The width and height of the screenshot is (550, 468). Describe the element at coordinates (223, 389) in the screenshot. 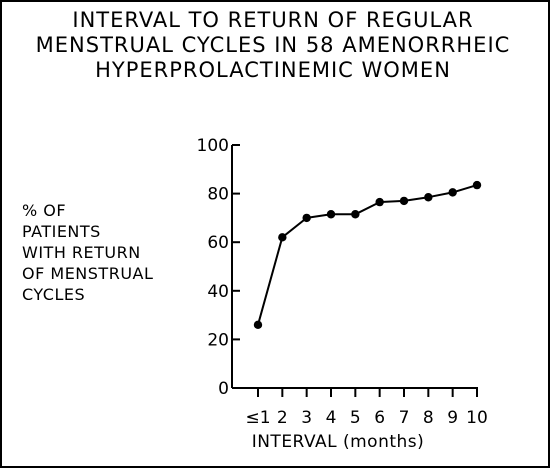

I see `y-tick-label-0: 0` at that location.